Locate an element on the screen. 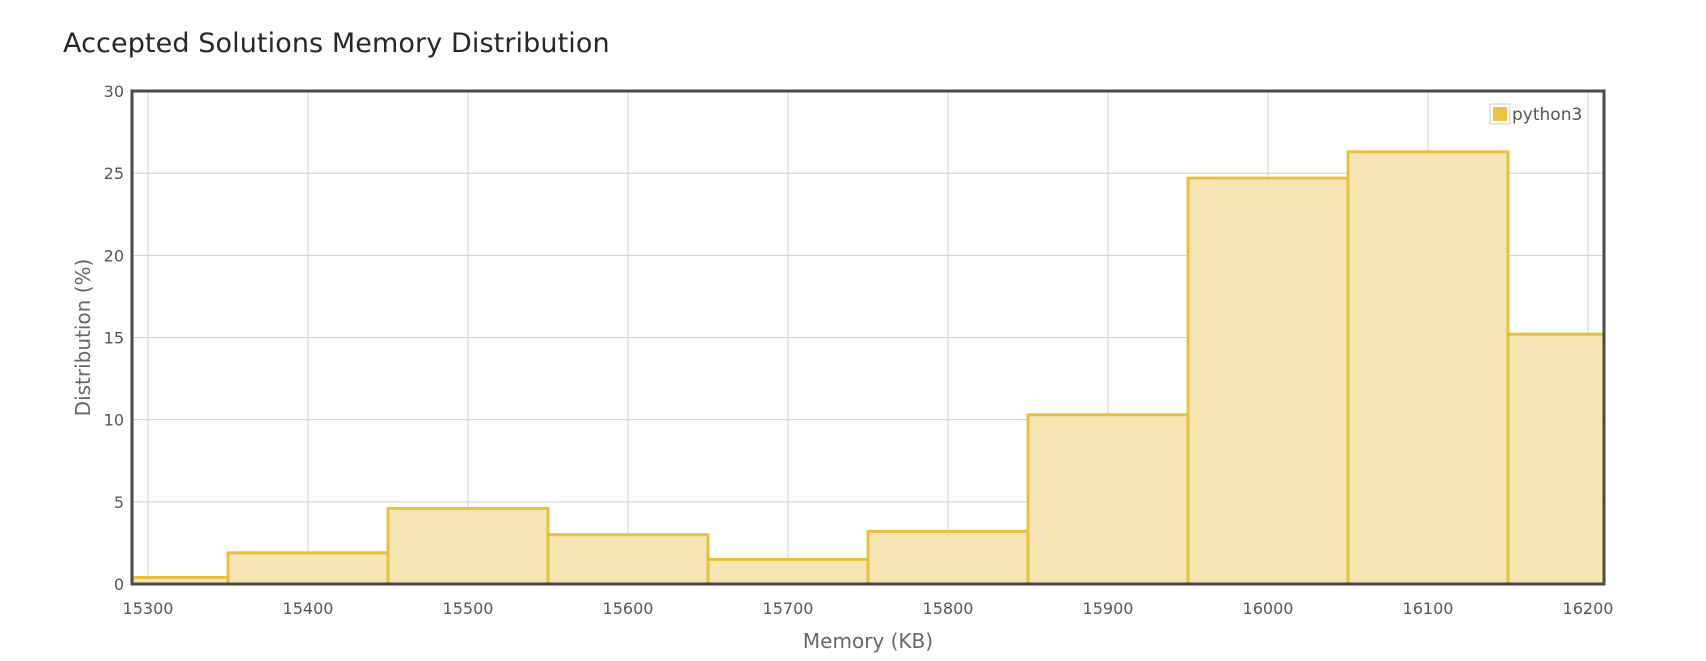 The height and width of the screenshot is (661, 1706). legend-swatch is located at coordinates (1500, 114).